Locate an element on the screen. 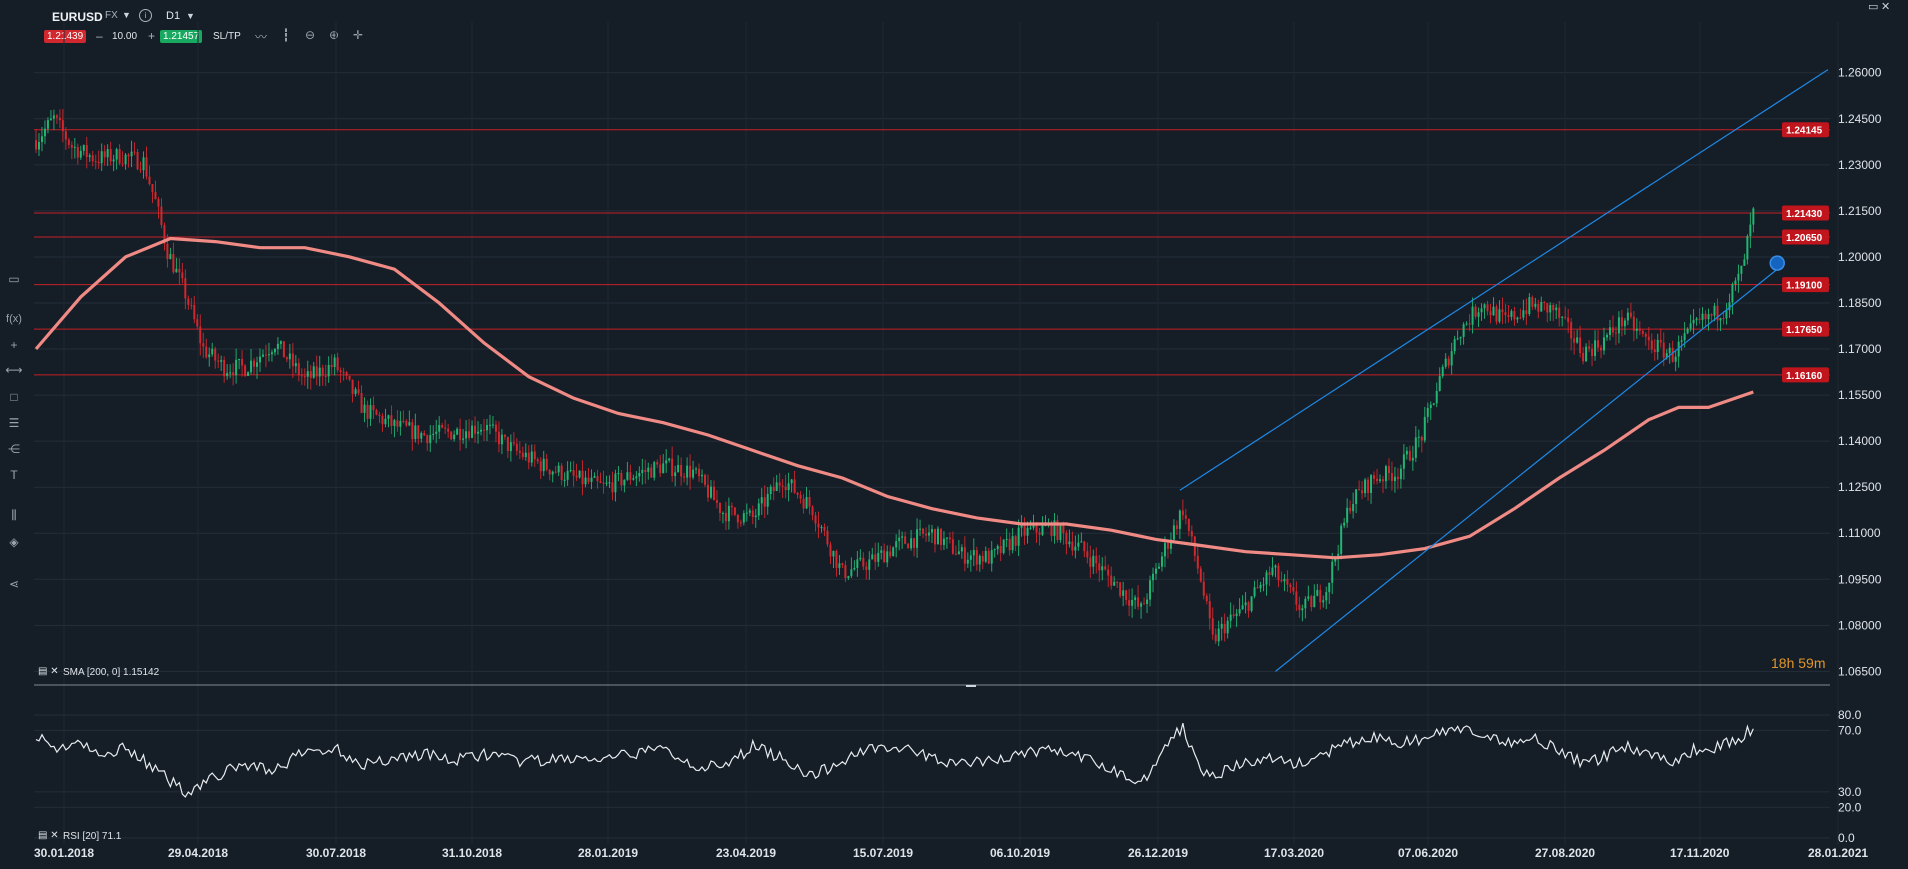 The image size is (1908, 869). buy-price-button: 1.21457 is located at coordinates (181, 36).